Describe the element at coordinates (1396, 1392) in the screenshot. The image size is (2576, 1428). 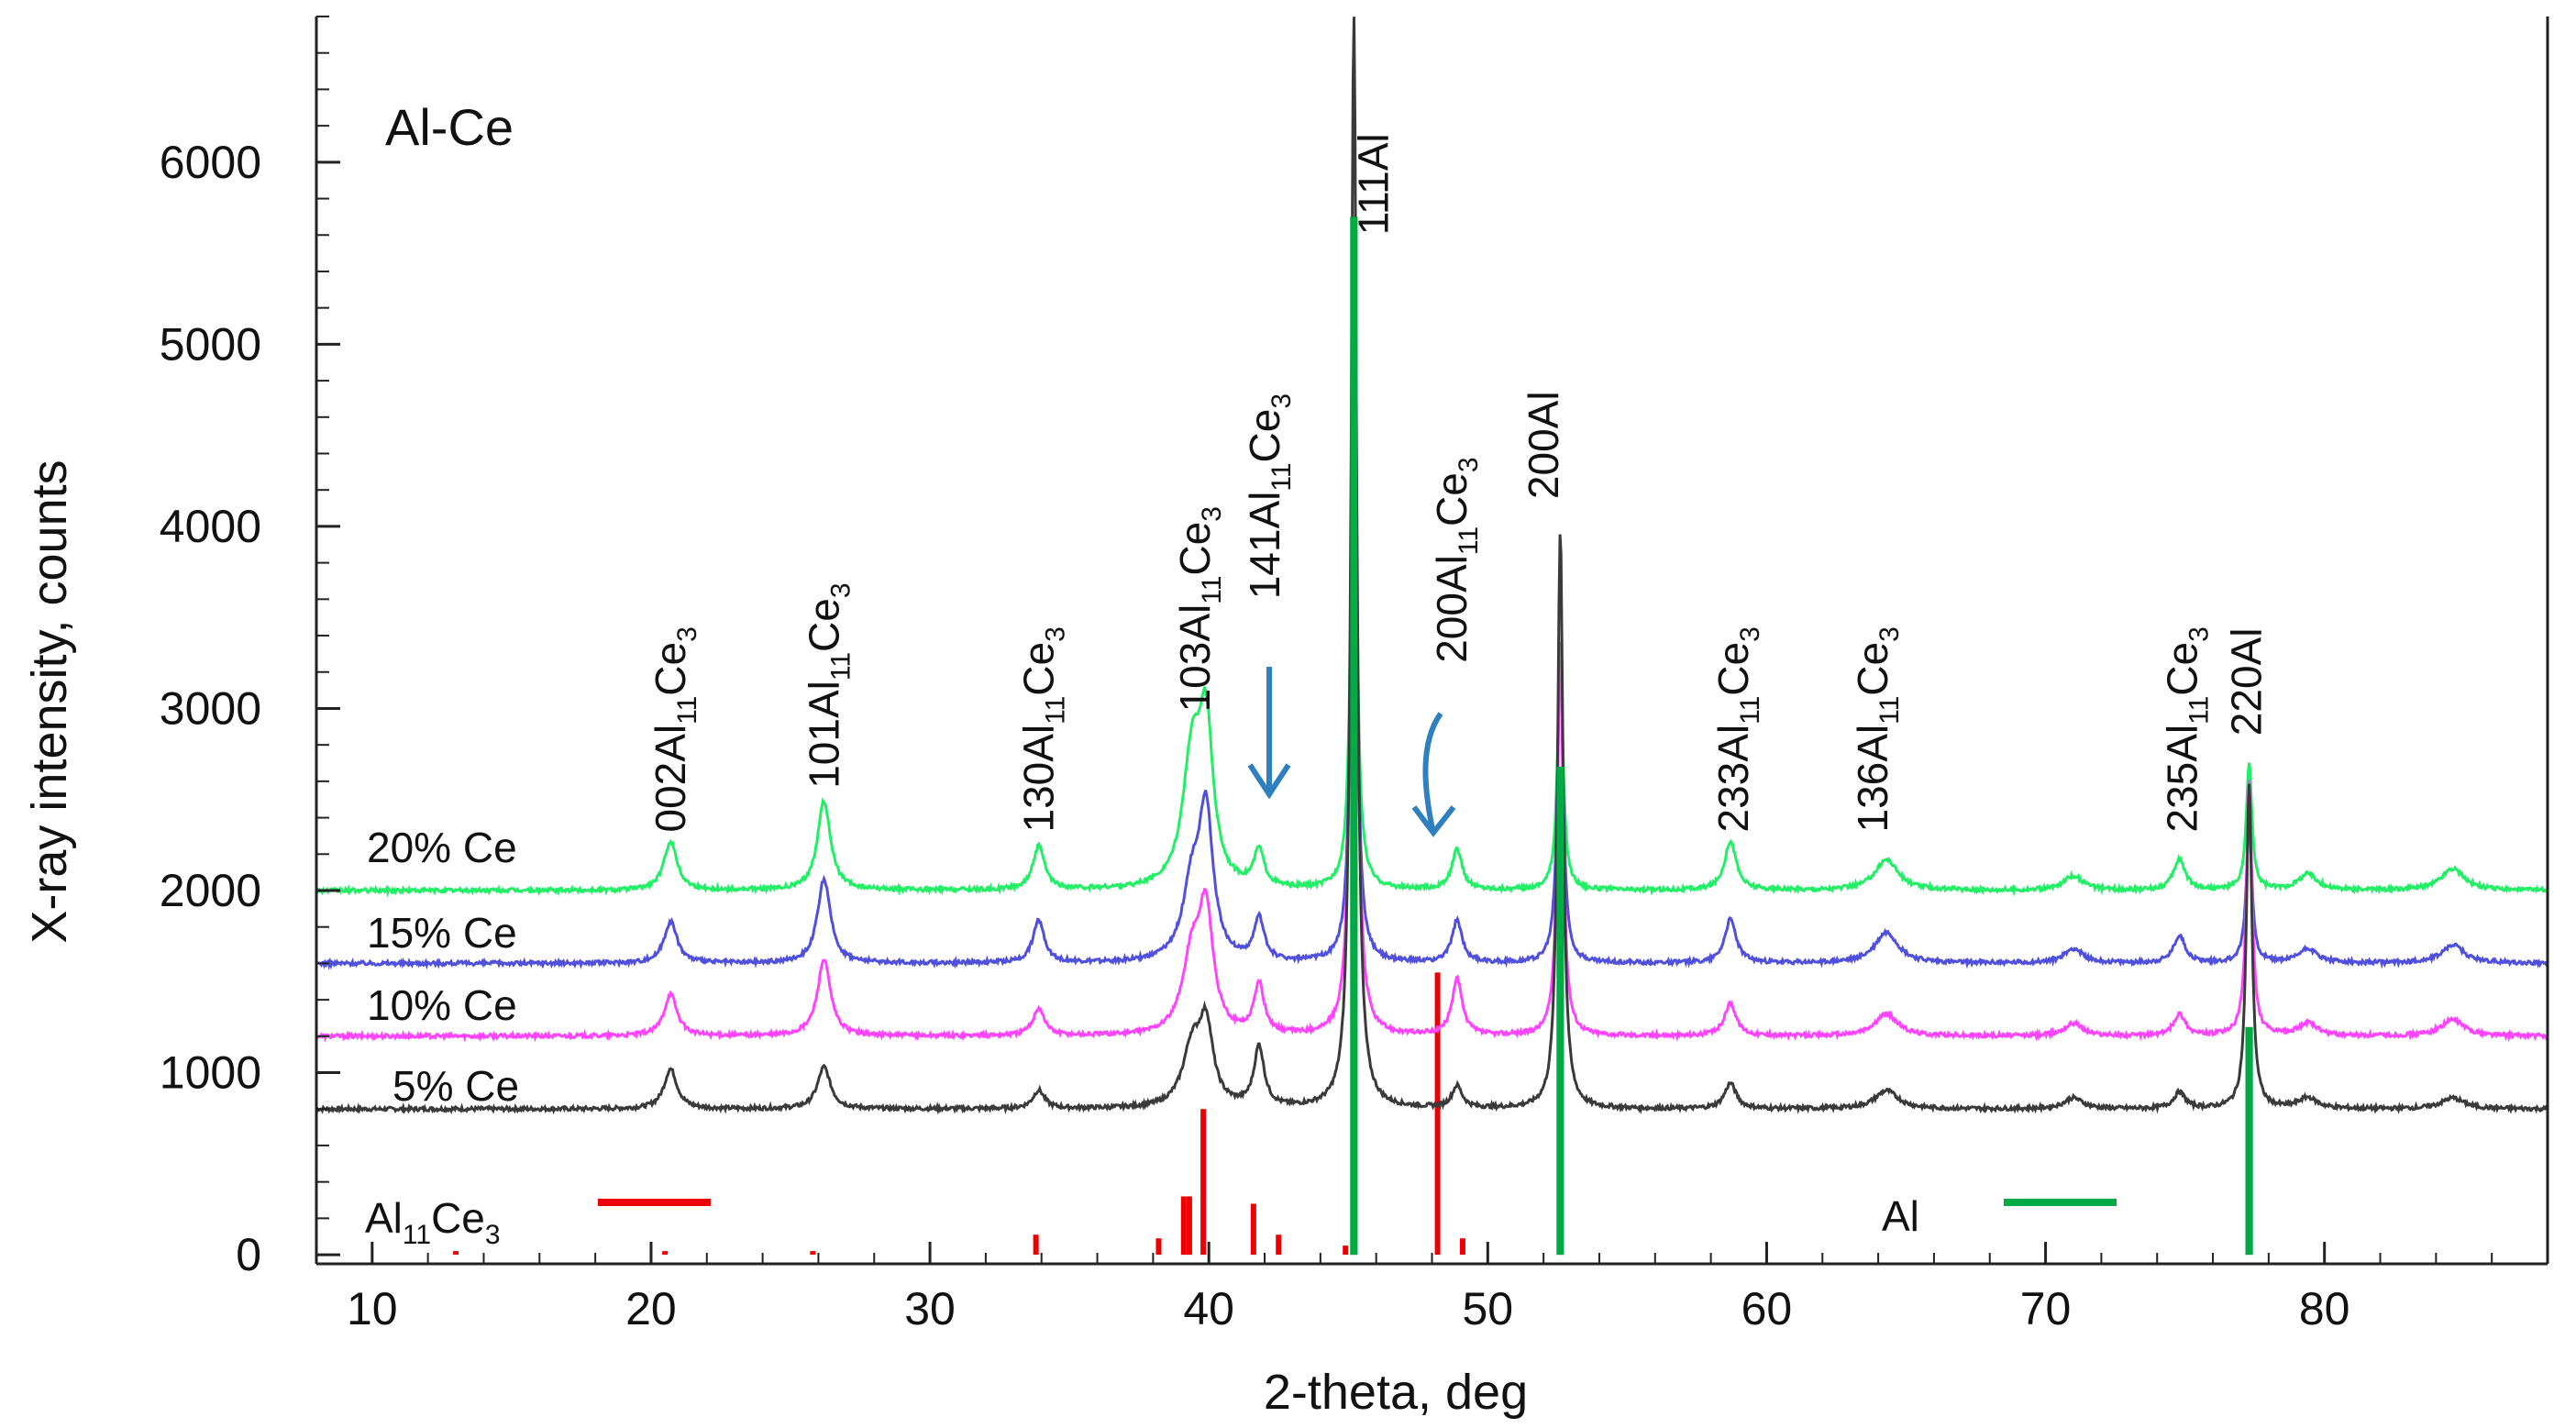
I see `x-axis-title: 2-theta, deg` at that location.